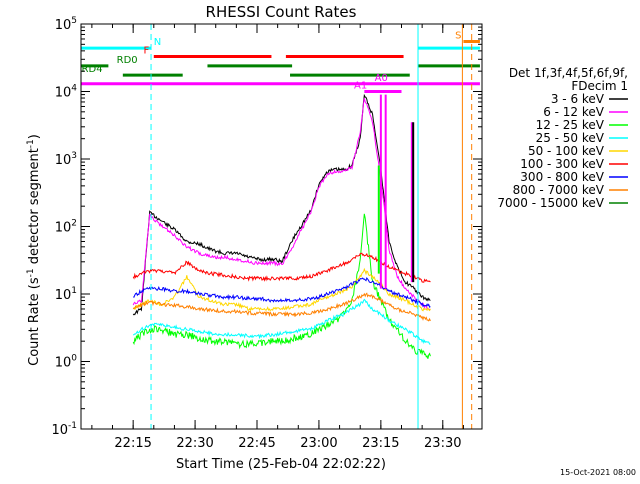 The image size is (640, 484). What do you see at coordinates (566, 151) in the screenshot?
I see `legend-entry-label: 50 - 100 keV` at bounding box center [566, 151].